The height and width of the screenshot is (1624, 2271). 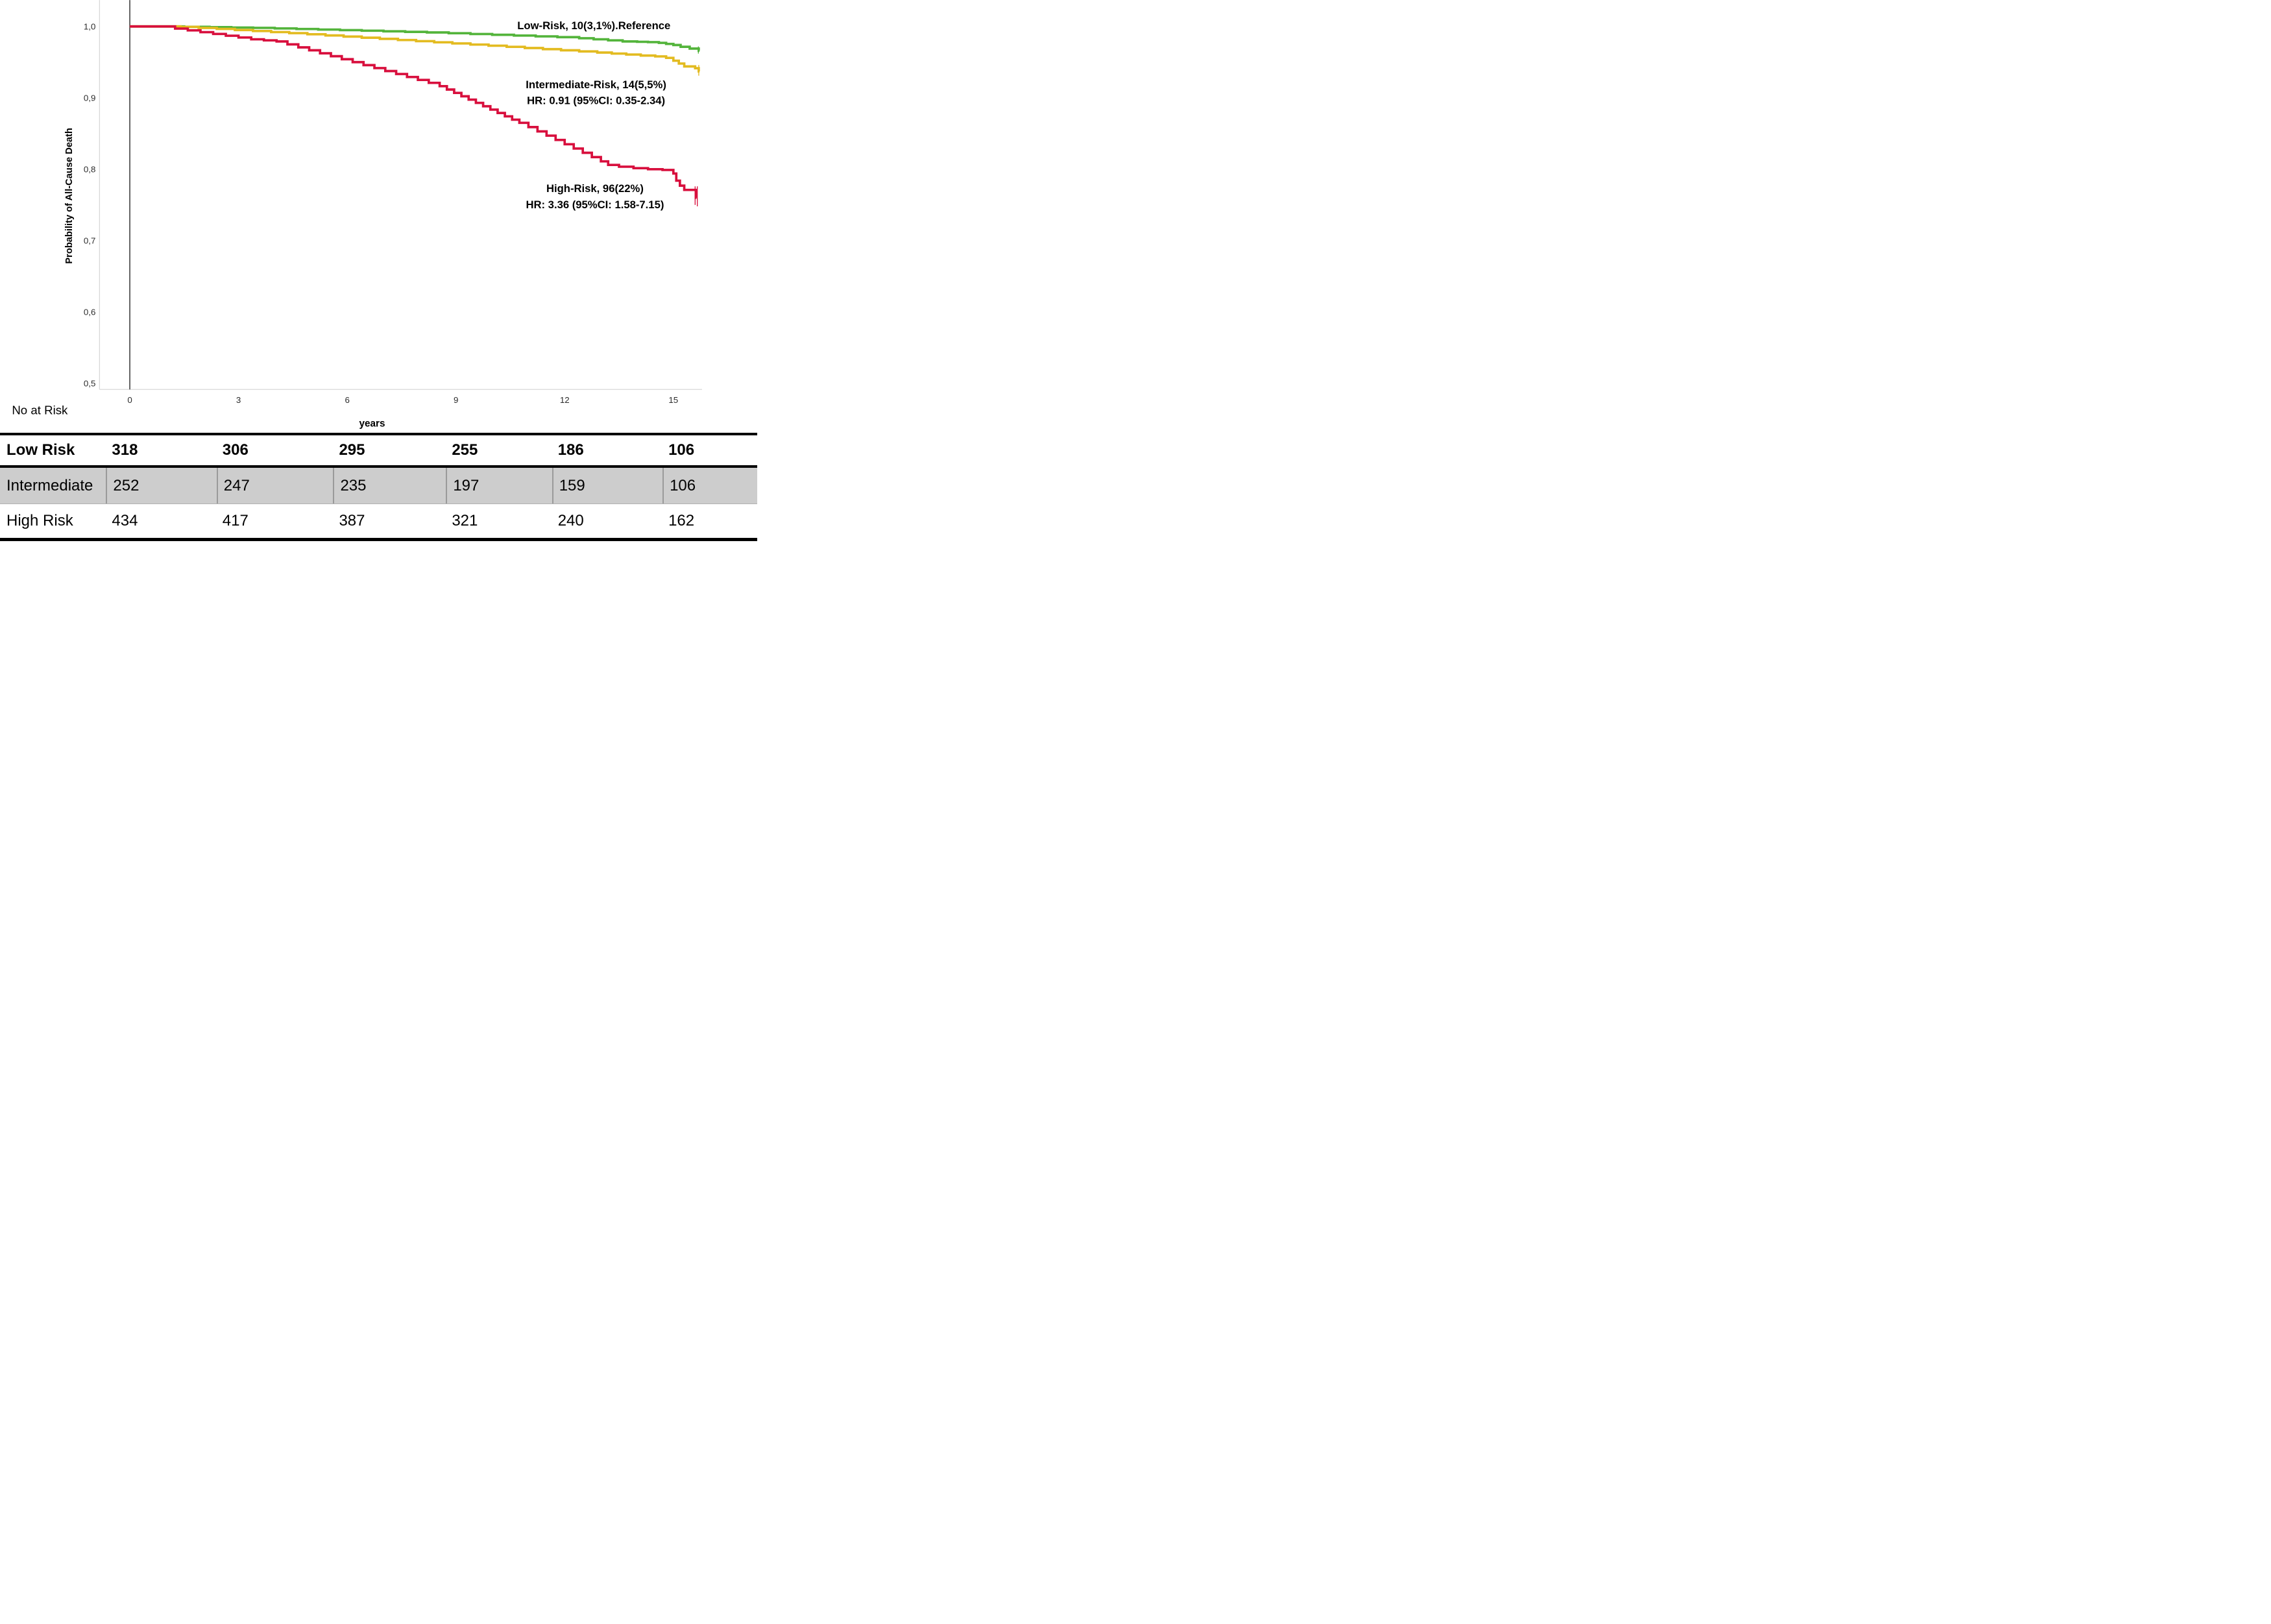 What do you see at coordinates (379, 451) in the screenshot?
I see `table-row-low-risk: Low Risk 318 306 295 255 186 106` at bounding box center [379, 451].